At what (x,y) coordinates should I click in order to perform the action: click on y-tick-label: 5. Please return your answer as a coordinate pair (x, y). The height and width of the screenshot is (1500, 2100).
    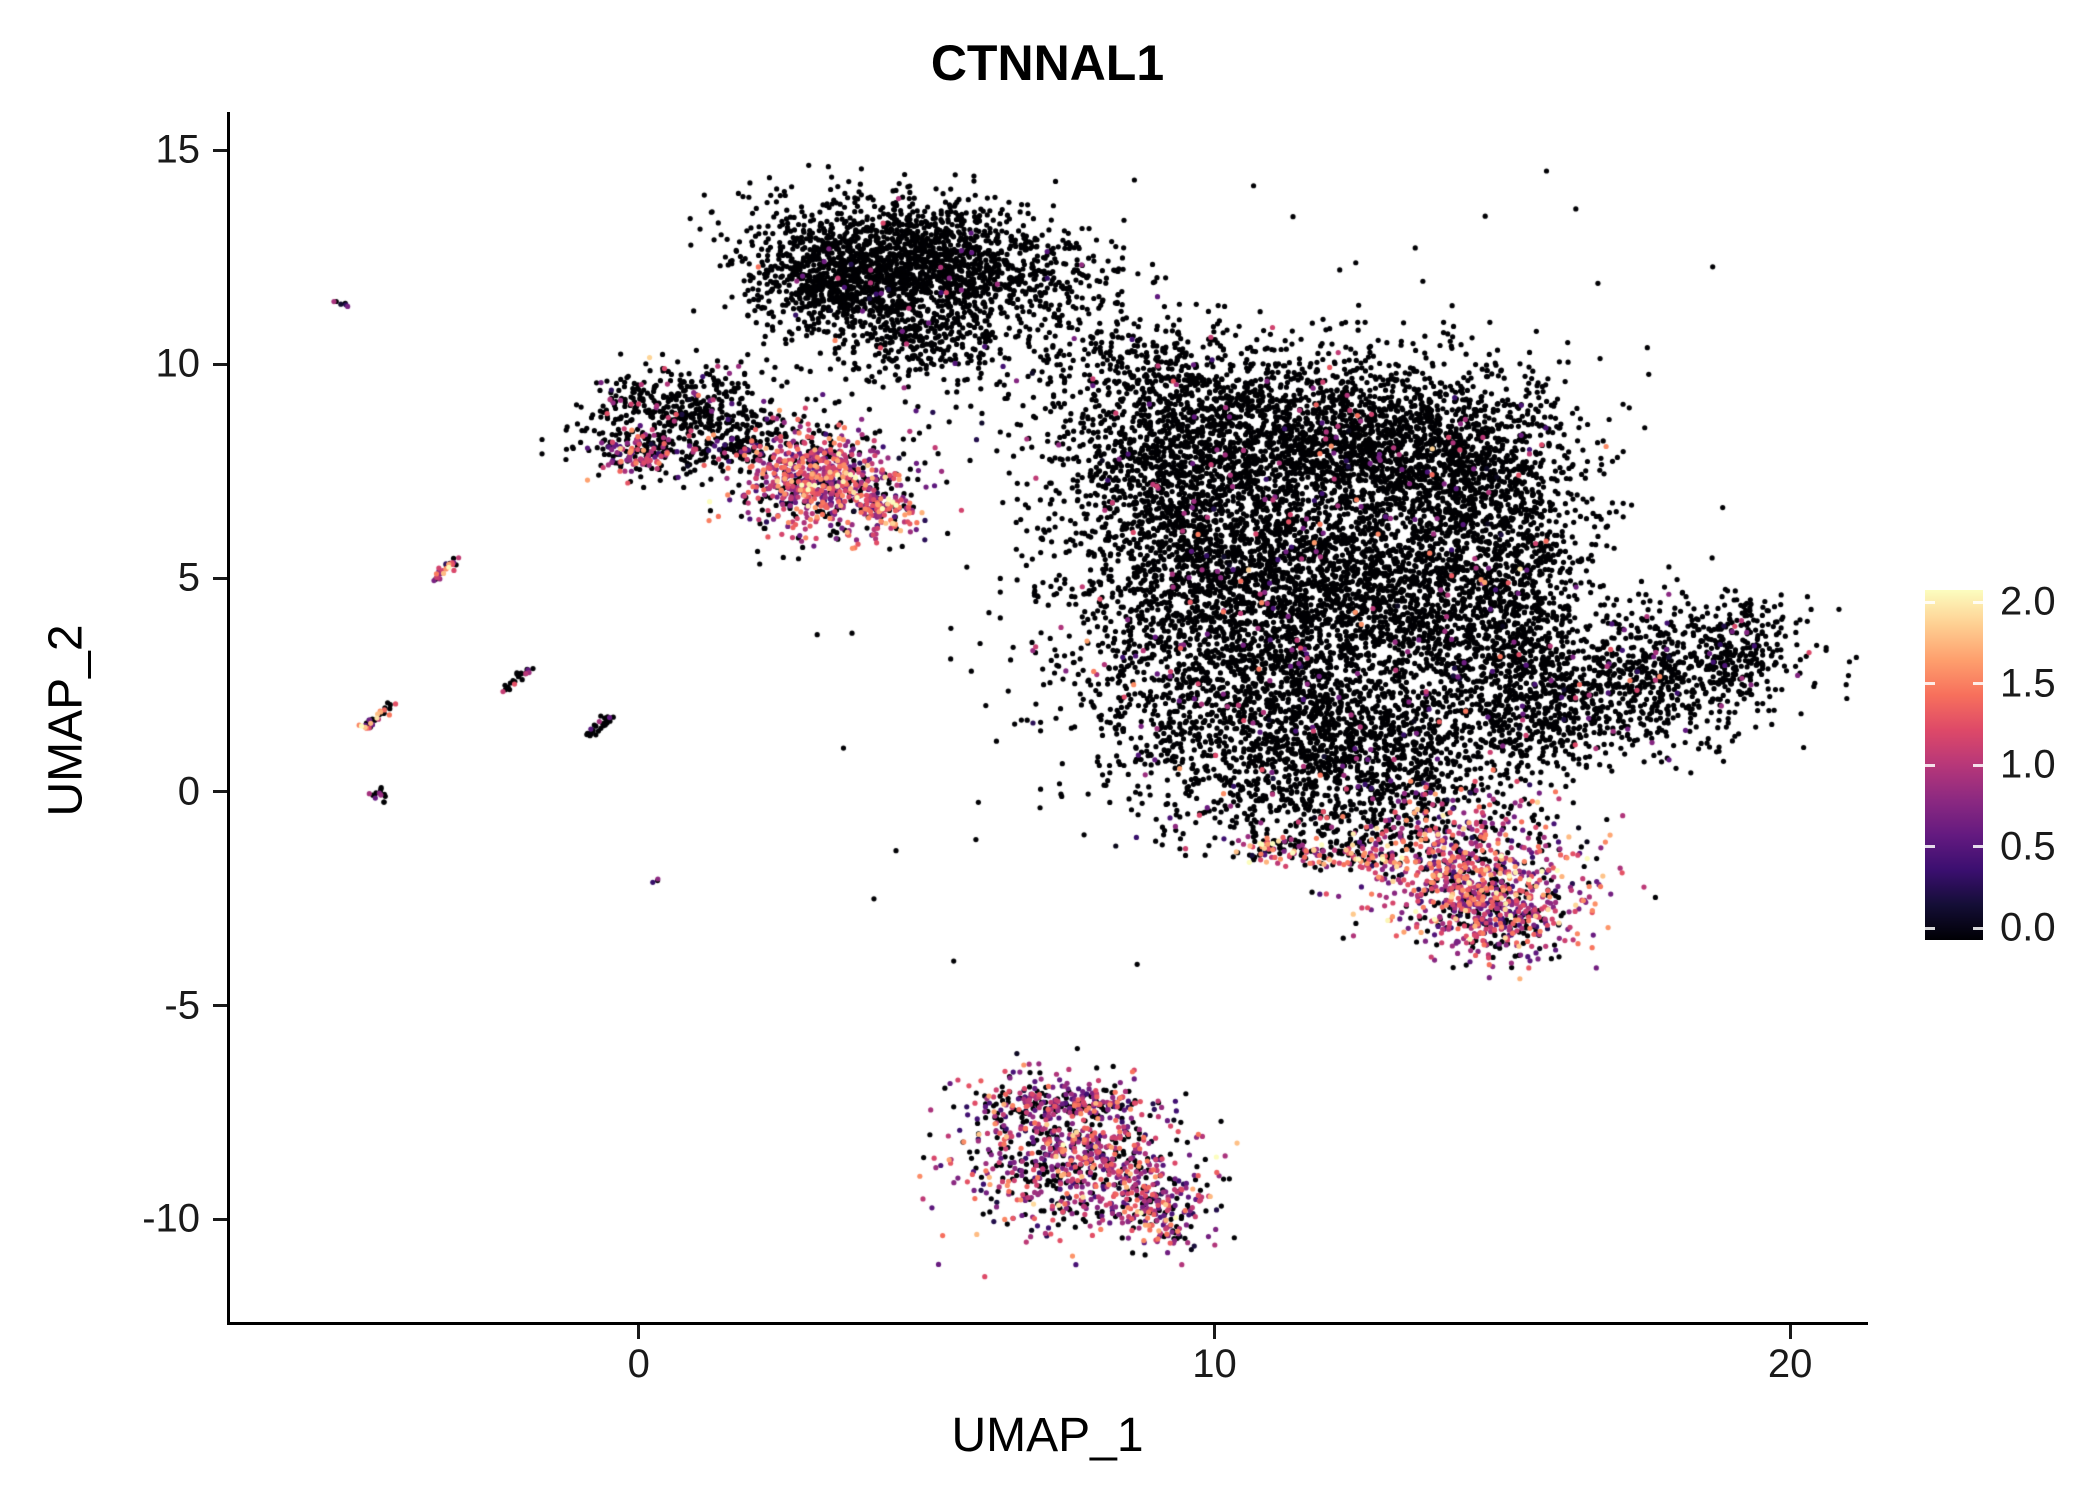
    Looking at the image, I should click on (188, 577).